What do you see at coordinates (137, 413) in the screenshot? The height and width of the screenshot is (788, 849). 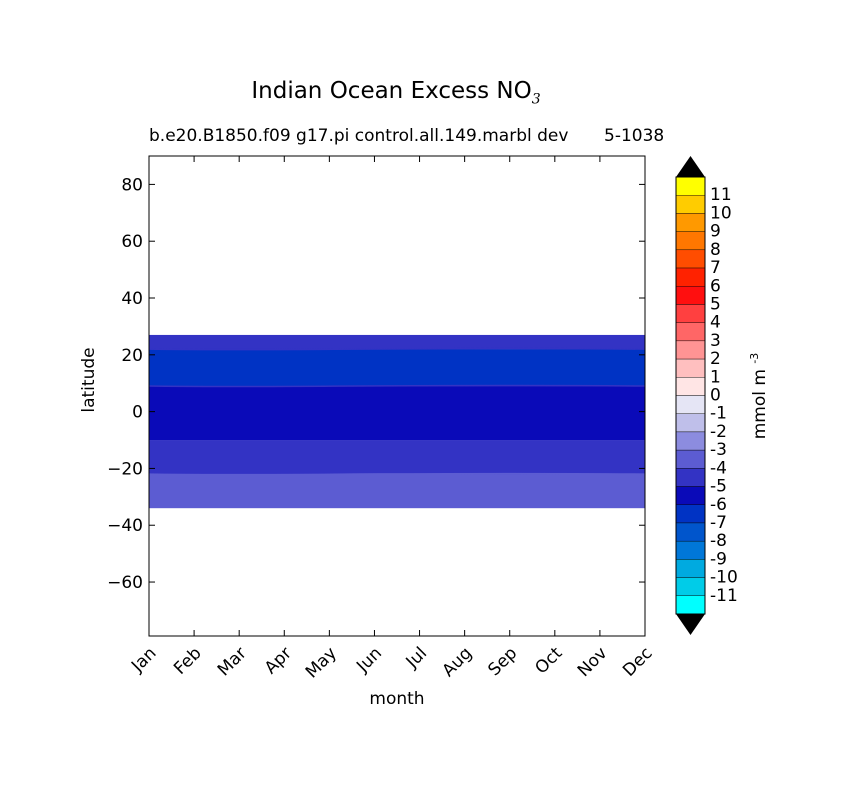 I see `y-tick-label: 0` at bounding box center [137, 413].